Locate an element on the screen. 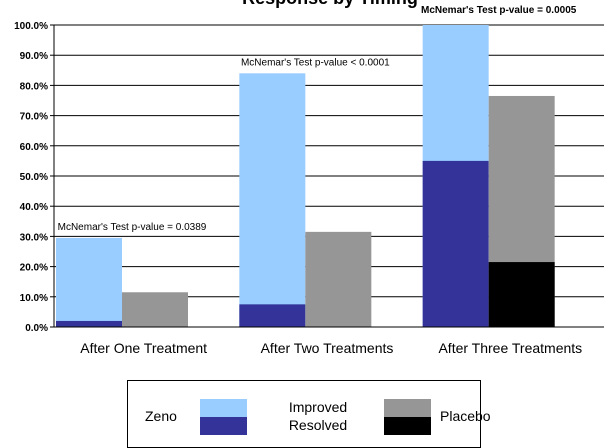 The image size is (605, 448). legend-swatch-placebo-improved is located at coordinates (407, 408).